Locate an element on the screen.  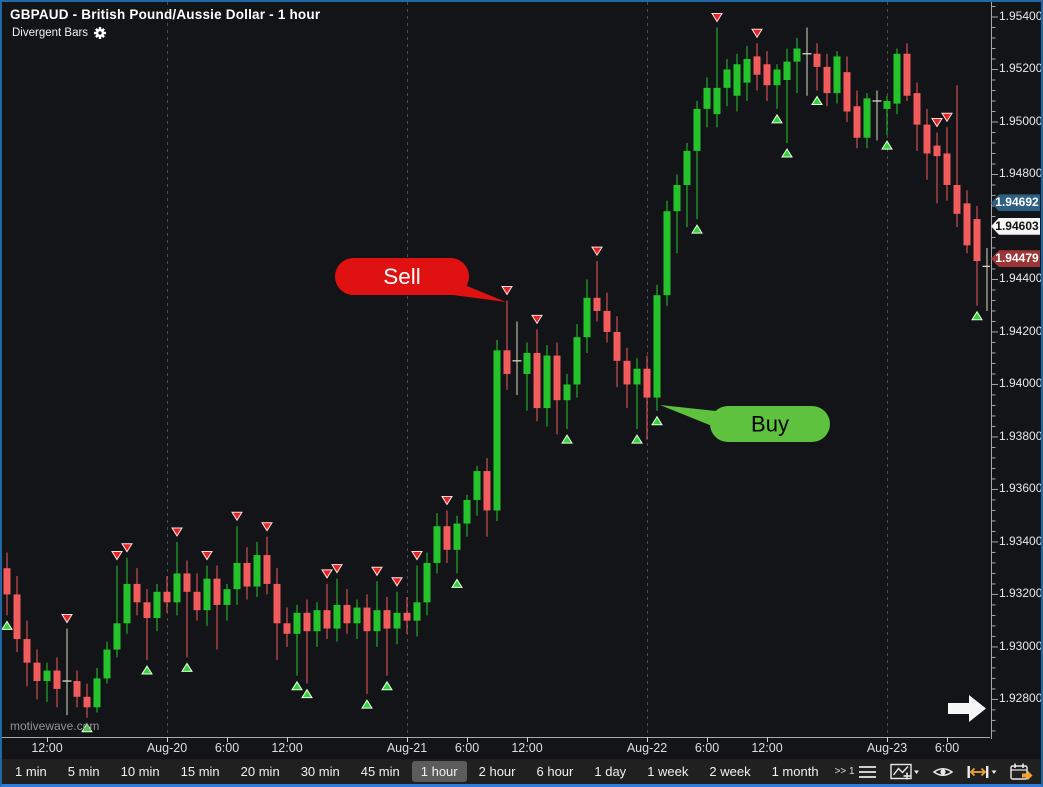
timeframe-30-min: 30 min is located at coordinates (320, 771).